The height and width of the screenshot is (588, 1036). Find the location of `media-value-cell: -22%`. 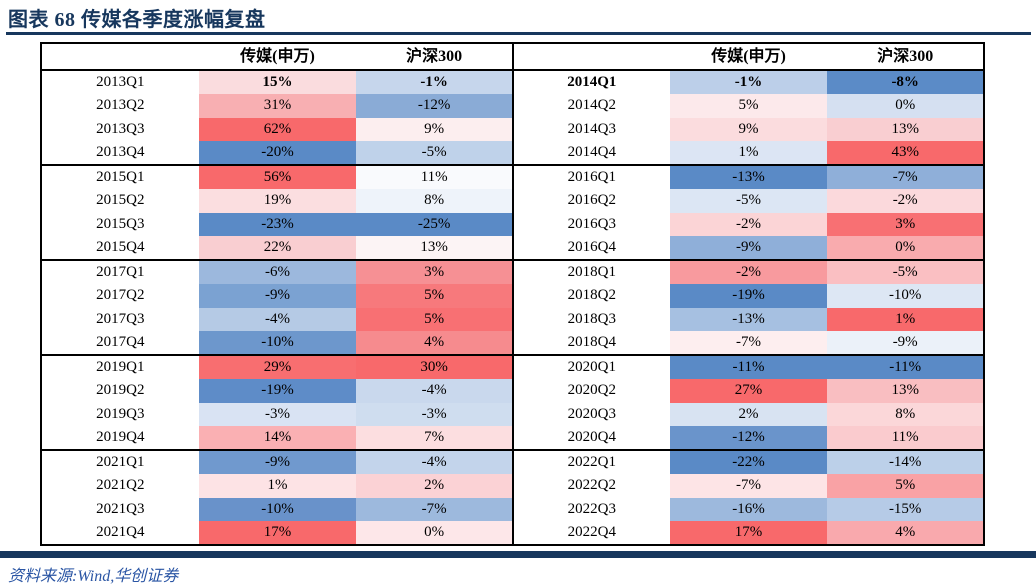

media-value-cell: -22% is located at coordinates (748, 463).